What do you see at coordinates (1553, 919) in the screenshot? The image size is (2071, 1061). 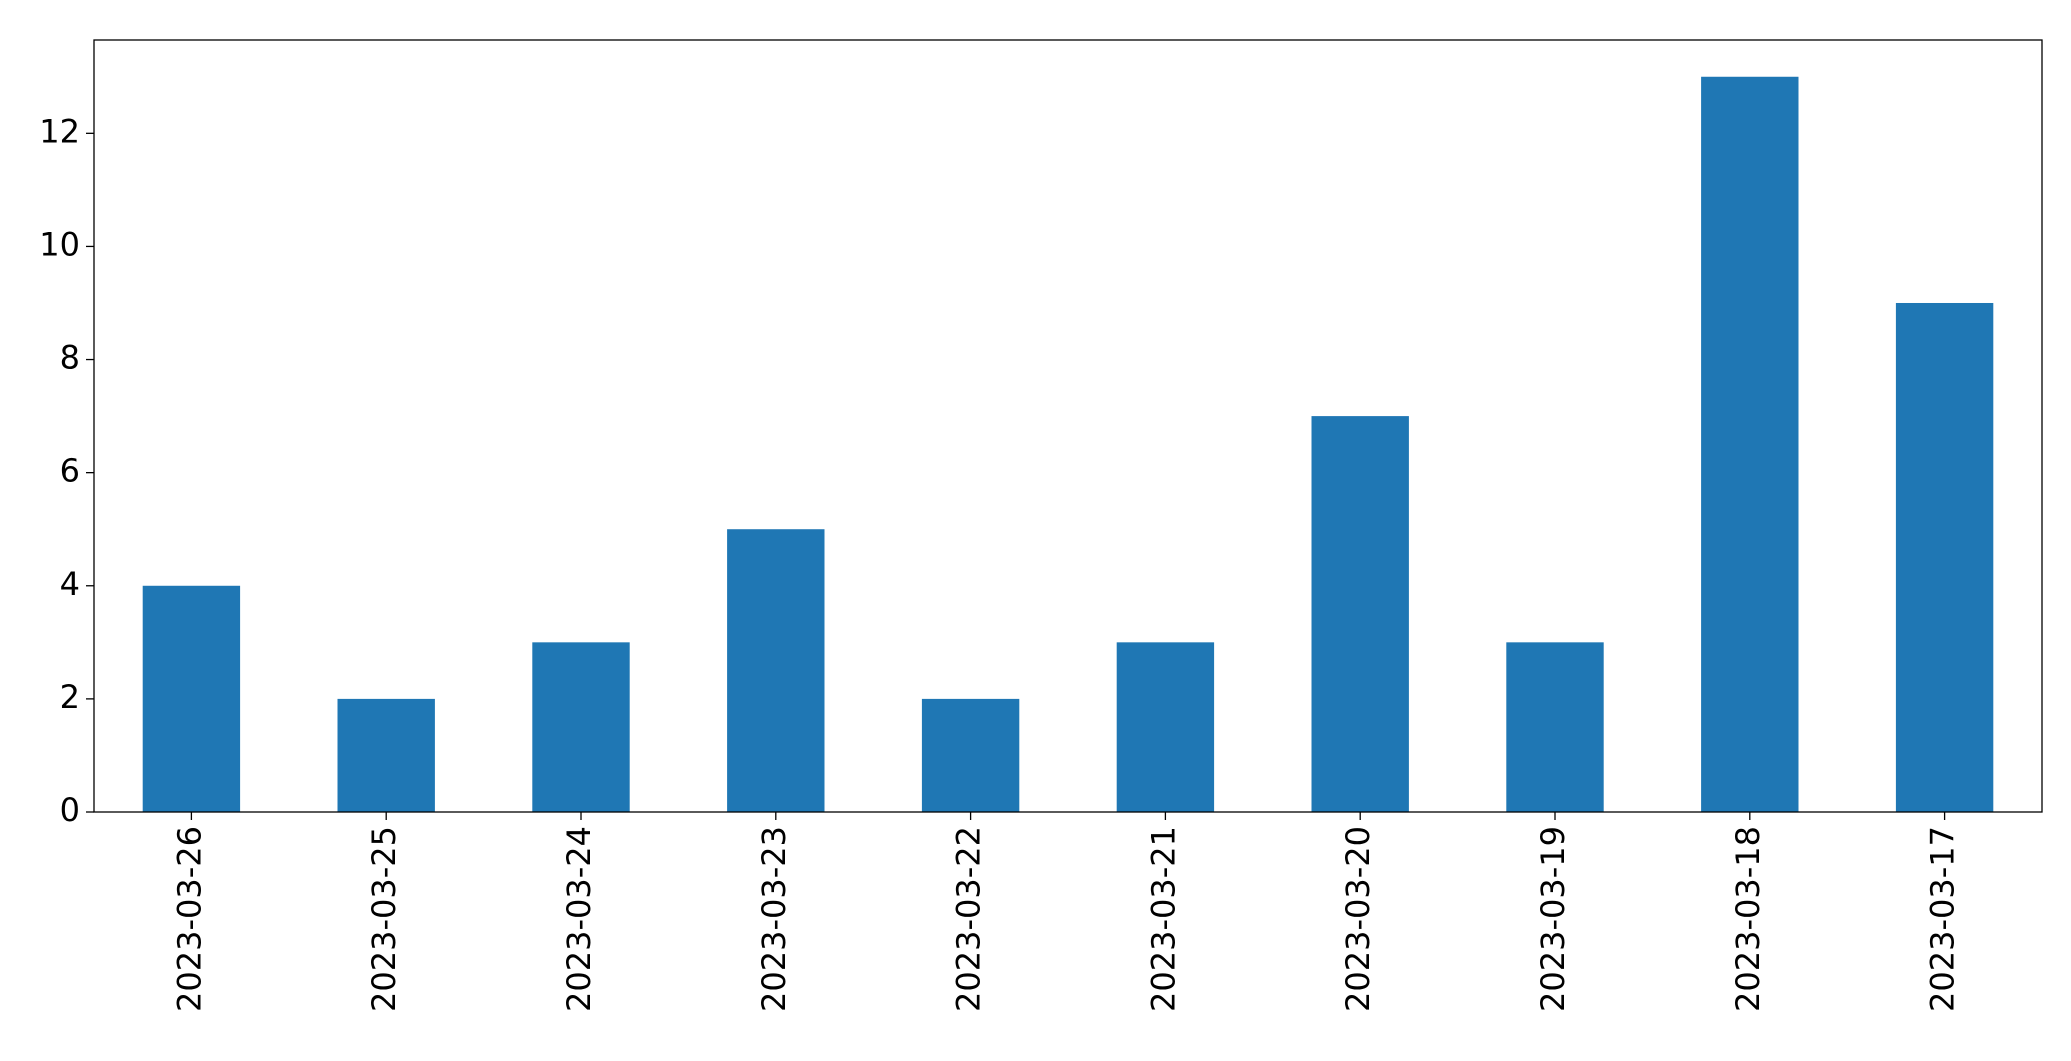 I see `x-tick-label: 2023-03-19` at bounding box center [1553, 919].